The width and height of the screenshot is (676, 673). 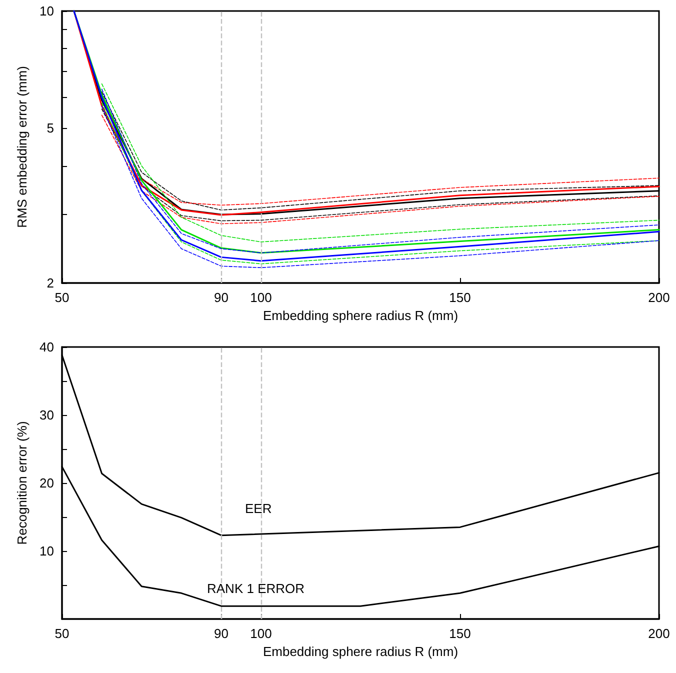 What do you see at coordinates (256, 588) in the screenshot?
I see `annotation: RANK 1 ERROR` at bounding box center [256, 588].